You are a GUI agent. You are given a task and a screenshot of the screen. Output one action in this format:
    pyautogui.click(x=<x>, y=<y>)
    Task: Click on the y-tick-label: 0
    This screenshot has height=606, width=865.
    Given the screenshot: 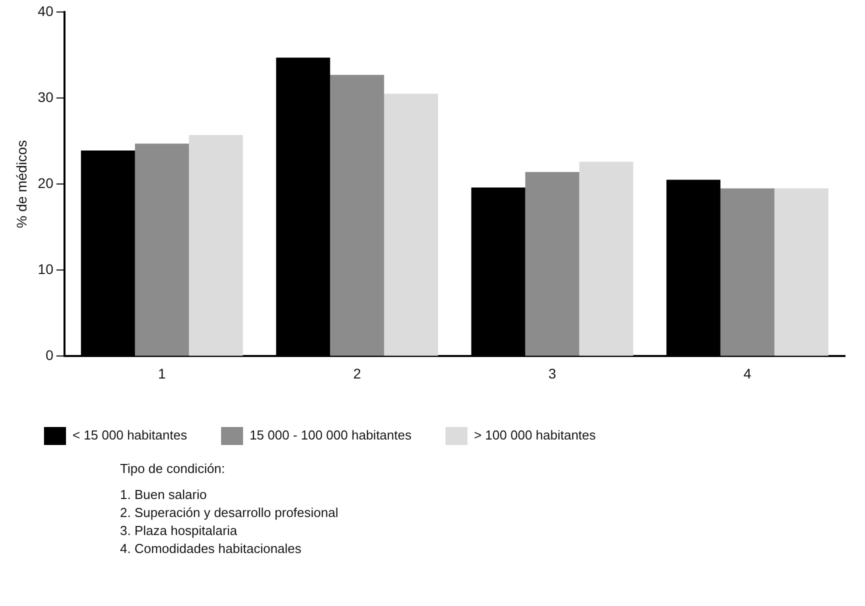 What is the action you would take?
    pyautogui.click(x=50, y=355)
    